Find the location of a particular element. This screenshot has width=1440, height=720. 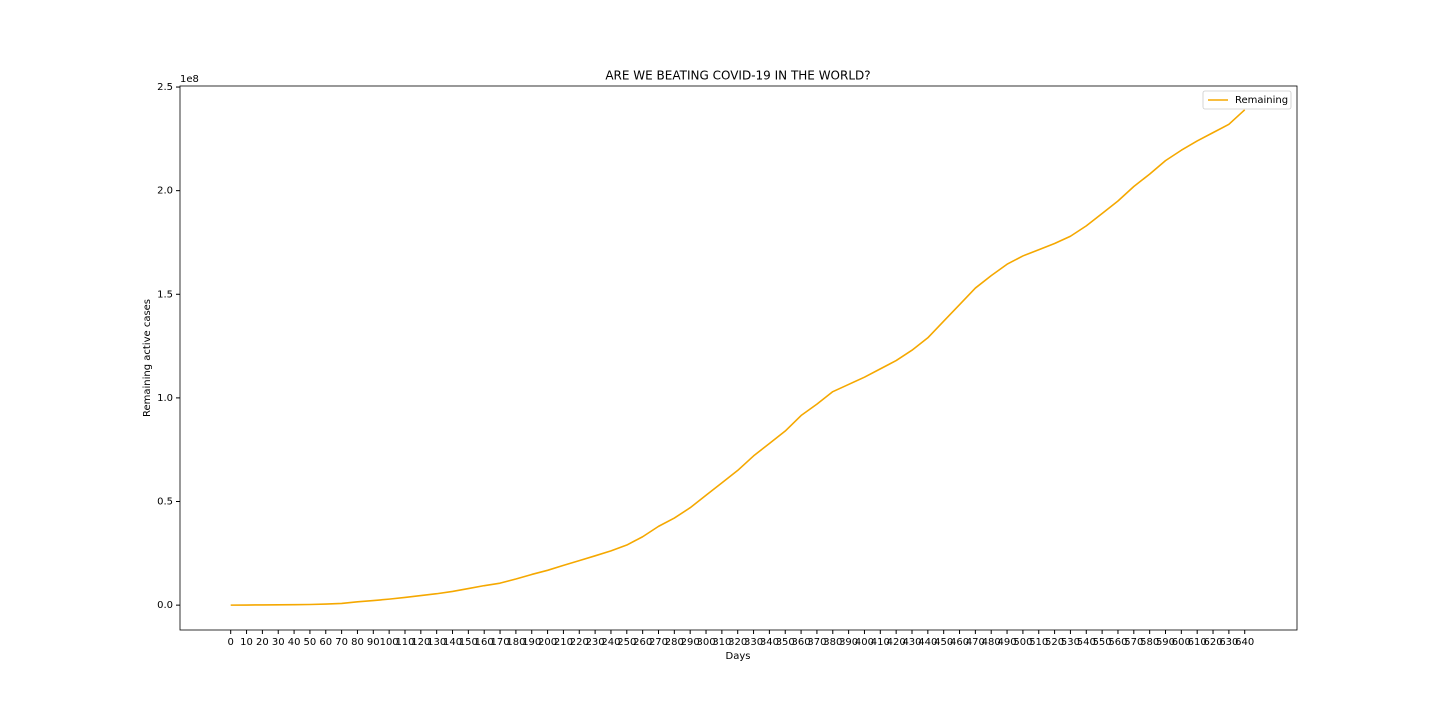

x-tick-label: 360 is located at coordinates (801, 642).